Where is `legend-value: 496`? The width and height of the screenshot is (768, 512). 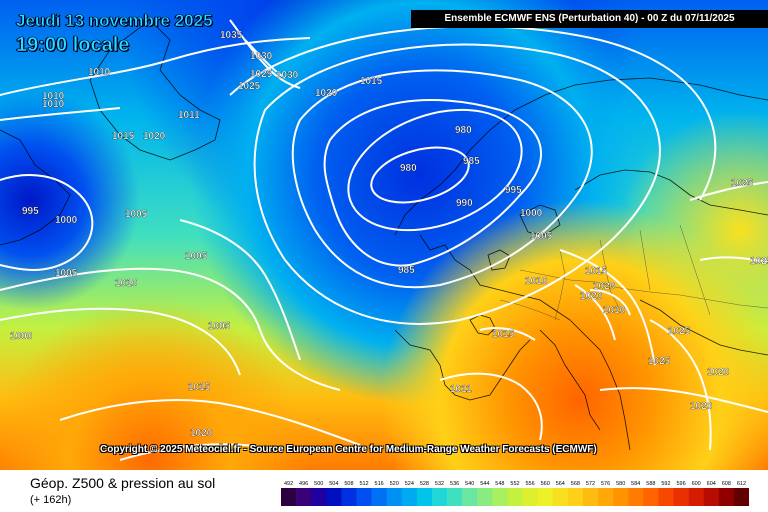 legend-value: 496 is located at coordinates (303, 484).